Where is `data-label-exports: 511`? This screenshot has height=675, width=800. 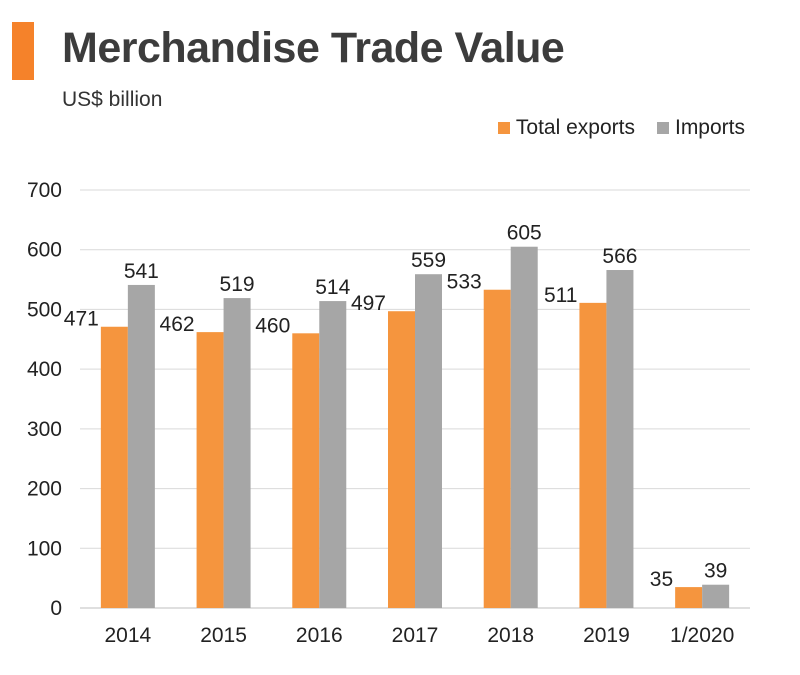
data-label-exports: 511 is located at coordinates (560, 295).